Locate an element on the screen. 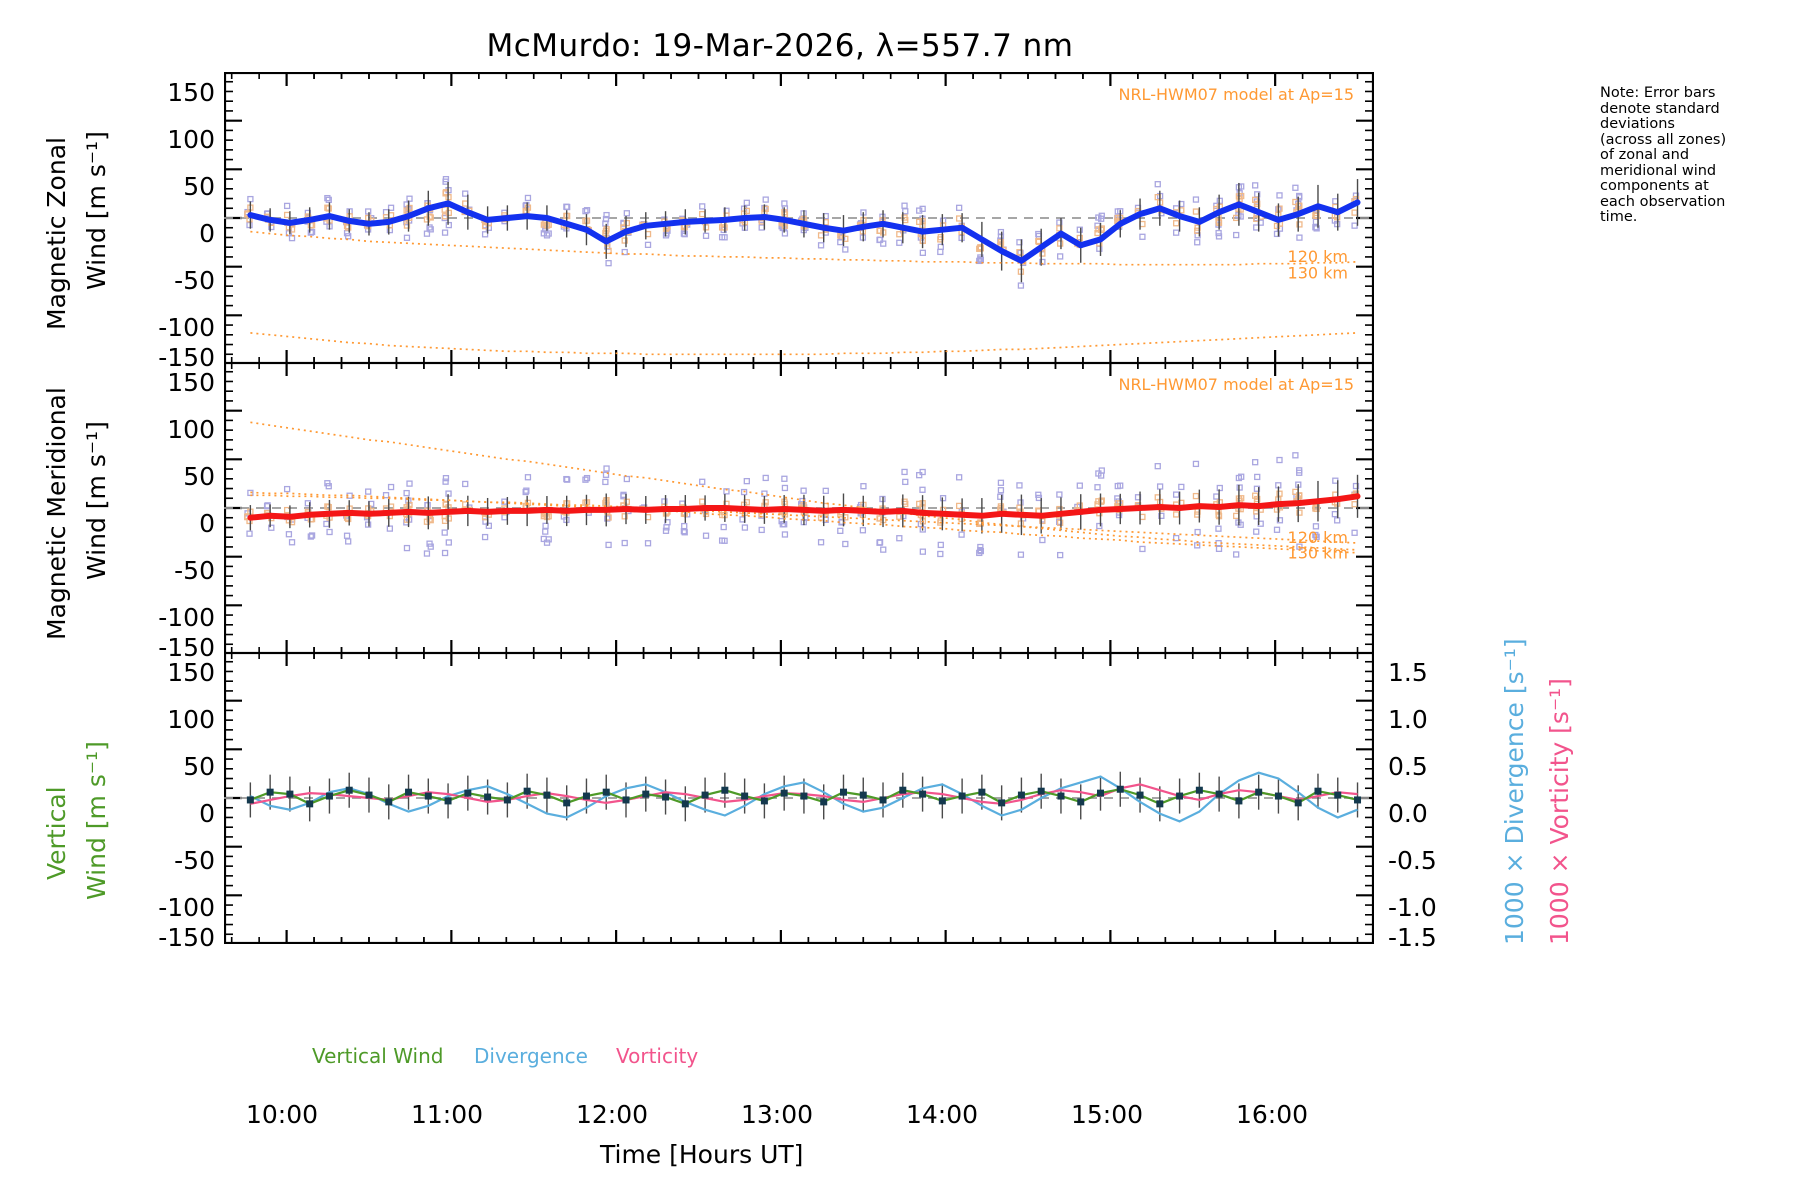  ytick-vert-2: 50 is located at coordinates (199, 766).